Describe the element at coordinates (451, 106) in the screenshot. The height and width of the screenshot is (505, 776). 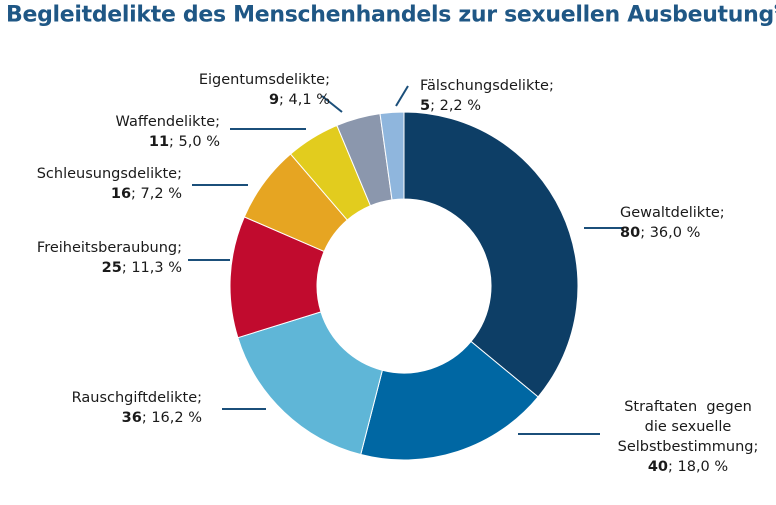
I see `label-faelschung-value: 5; 2,2 %` at that location.